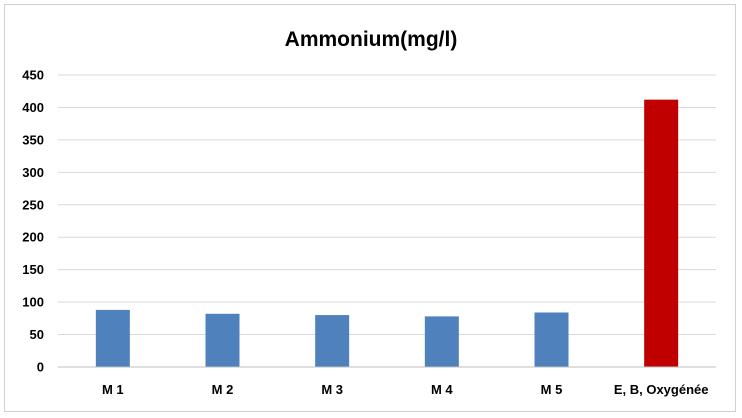 The image size is (742, 418). I want to click on y-tick-label: 300, so click(33, 172).